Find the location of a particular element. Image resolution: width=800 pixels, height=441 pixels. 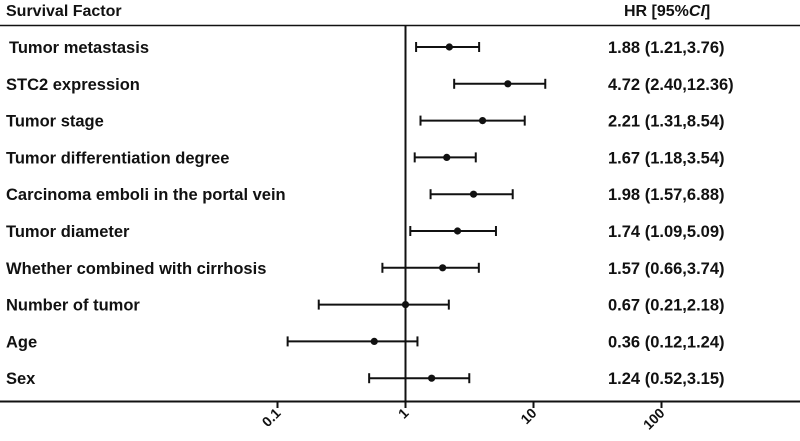

hr-value: 1.98 (1.57,6.88) is located at coordinates (666, 195).